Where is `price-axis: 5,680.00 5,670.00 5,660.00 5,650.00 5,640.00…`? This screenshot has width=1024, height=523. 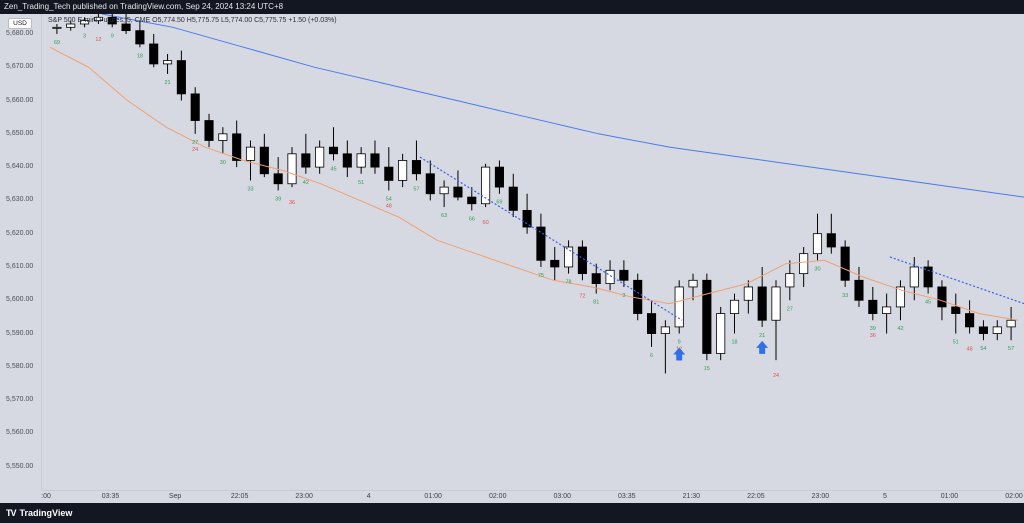 price-axis: 5,680.00 5,670.00 5,660.00 5,650.00 5,640.00… is located at coordinates (21, 252).